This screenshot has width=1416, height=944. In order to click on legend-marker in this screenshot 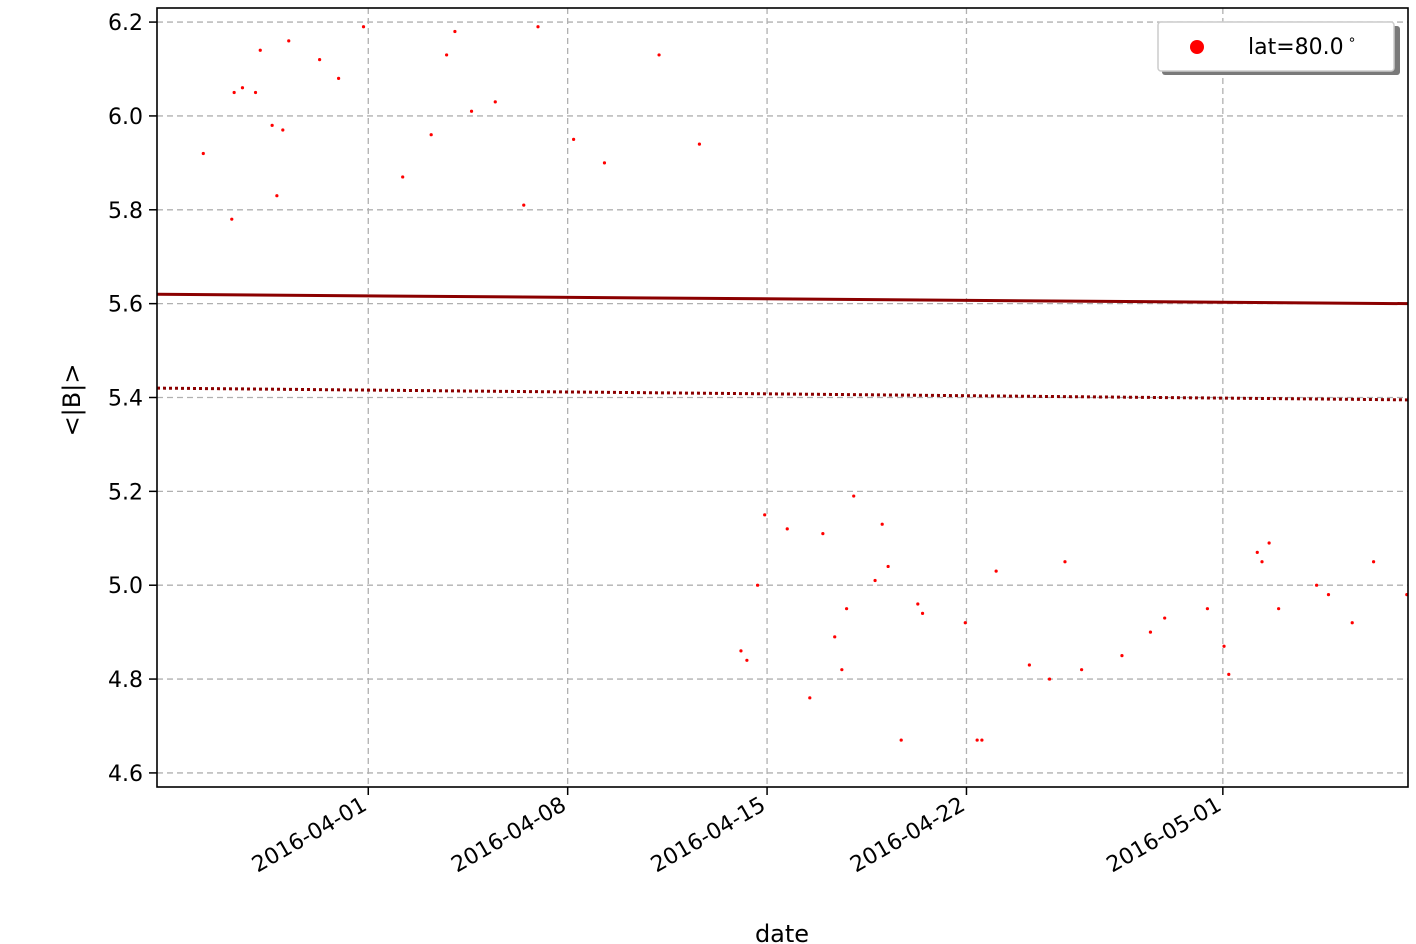, I will do `click(1197, 47)`.